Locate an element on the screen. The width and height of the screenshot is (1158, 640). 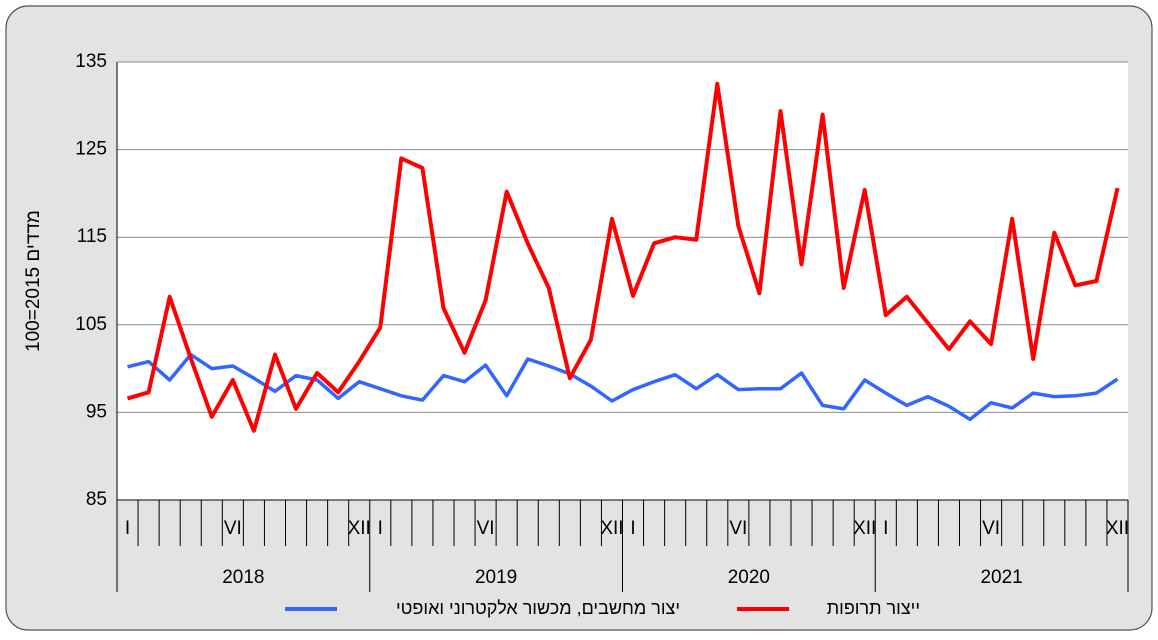
y-tick-label: 135 is located at coordinates (91, 61).